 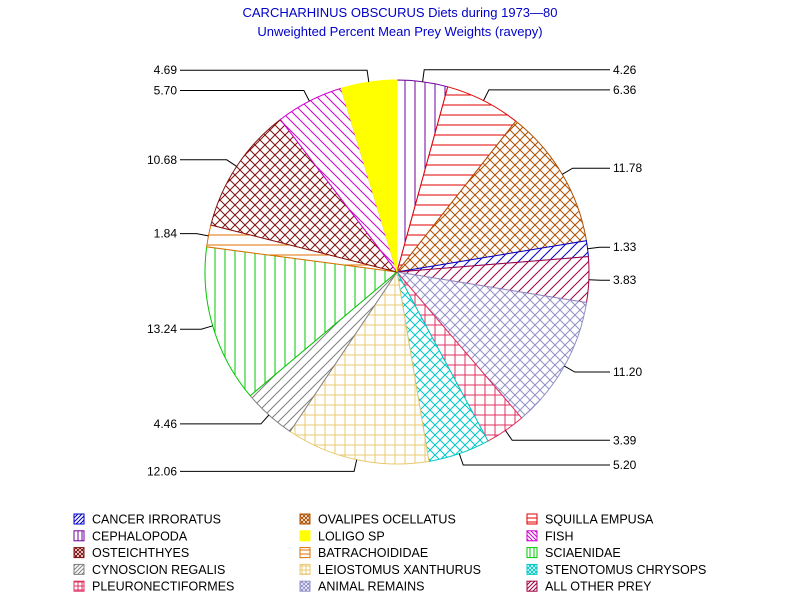 What do you see at coordinates (140, 553) in the screenshot?
I see `legend-label: OSTEICHTHYES` at bounding box center [140, 553].